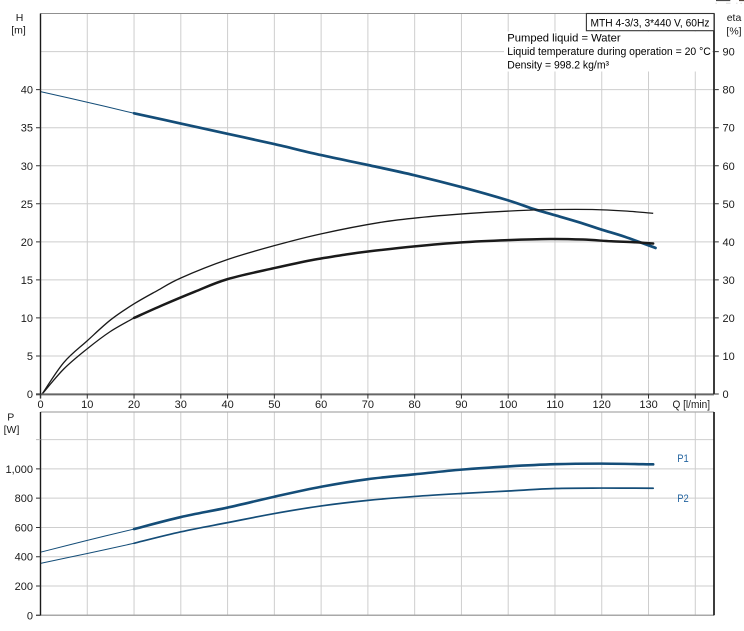 The width and height of the screenshot is (744, 631). Describe the element at coordinates (24, 587) in the screenshot. I see `svg-text: 200` at that location.